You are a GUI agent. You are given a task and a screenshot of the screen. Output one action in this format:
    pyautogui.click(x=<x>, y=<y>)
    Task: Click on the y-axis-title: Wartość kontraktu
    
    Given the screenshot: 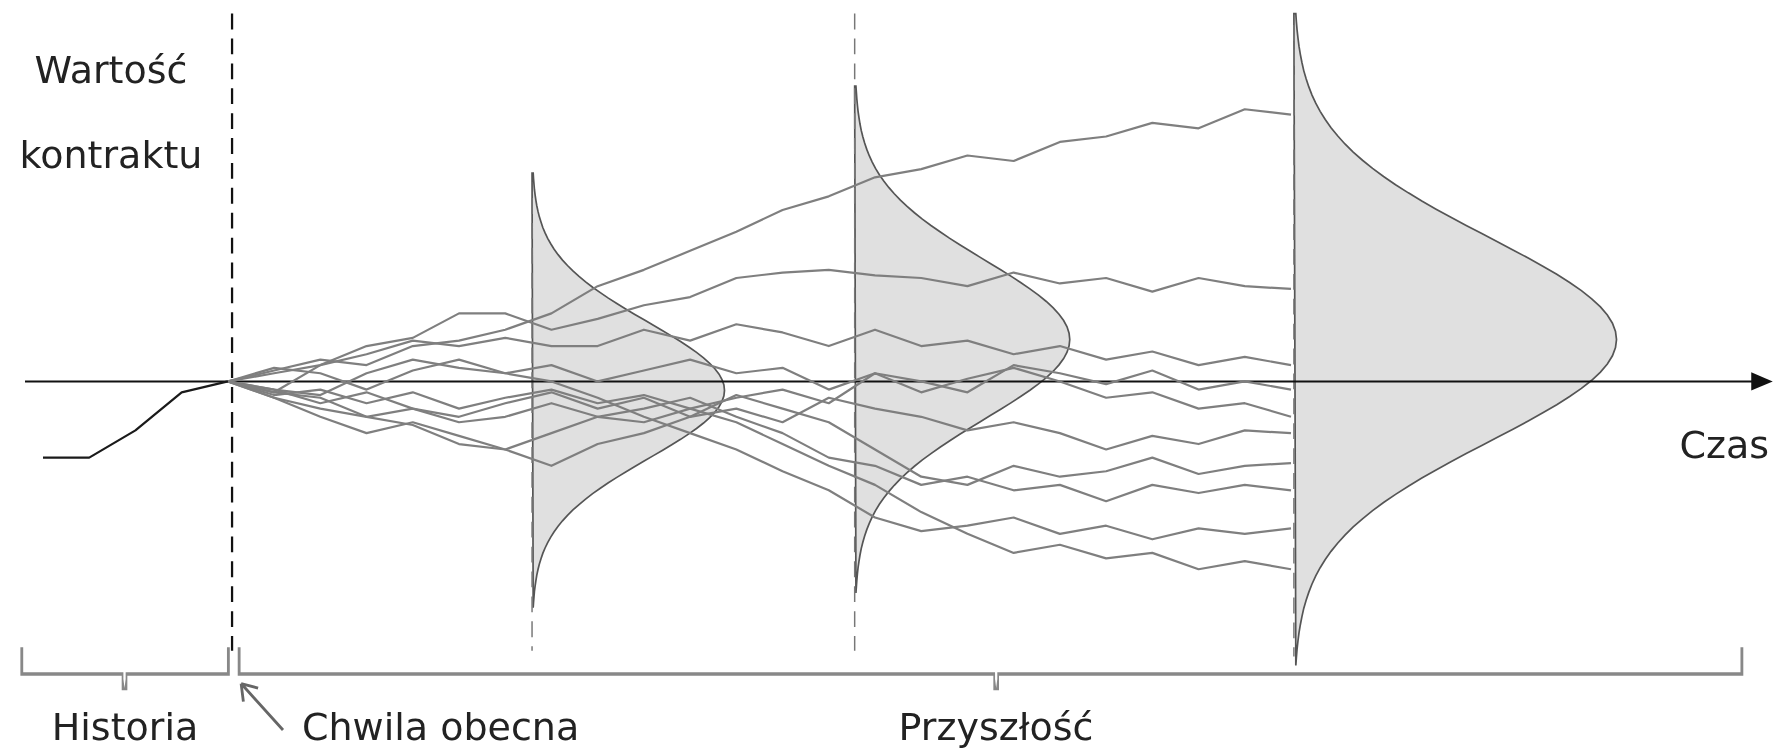 What is the action you would take?
    pyautogui.click(x=111, y=113)
    